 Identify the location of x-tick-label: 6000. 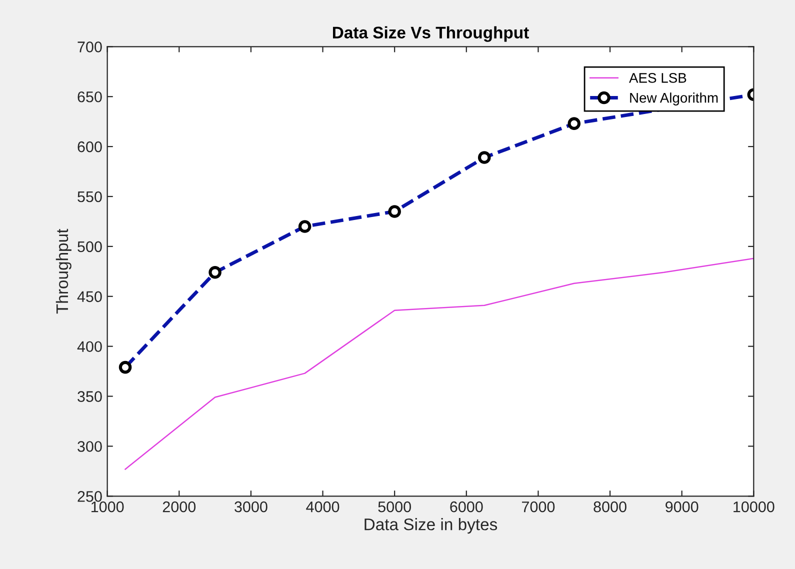
(466, 506).